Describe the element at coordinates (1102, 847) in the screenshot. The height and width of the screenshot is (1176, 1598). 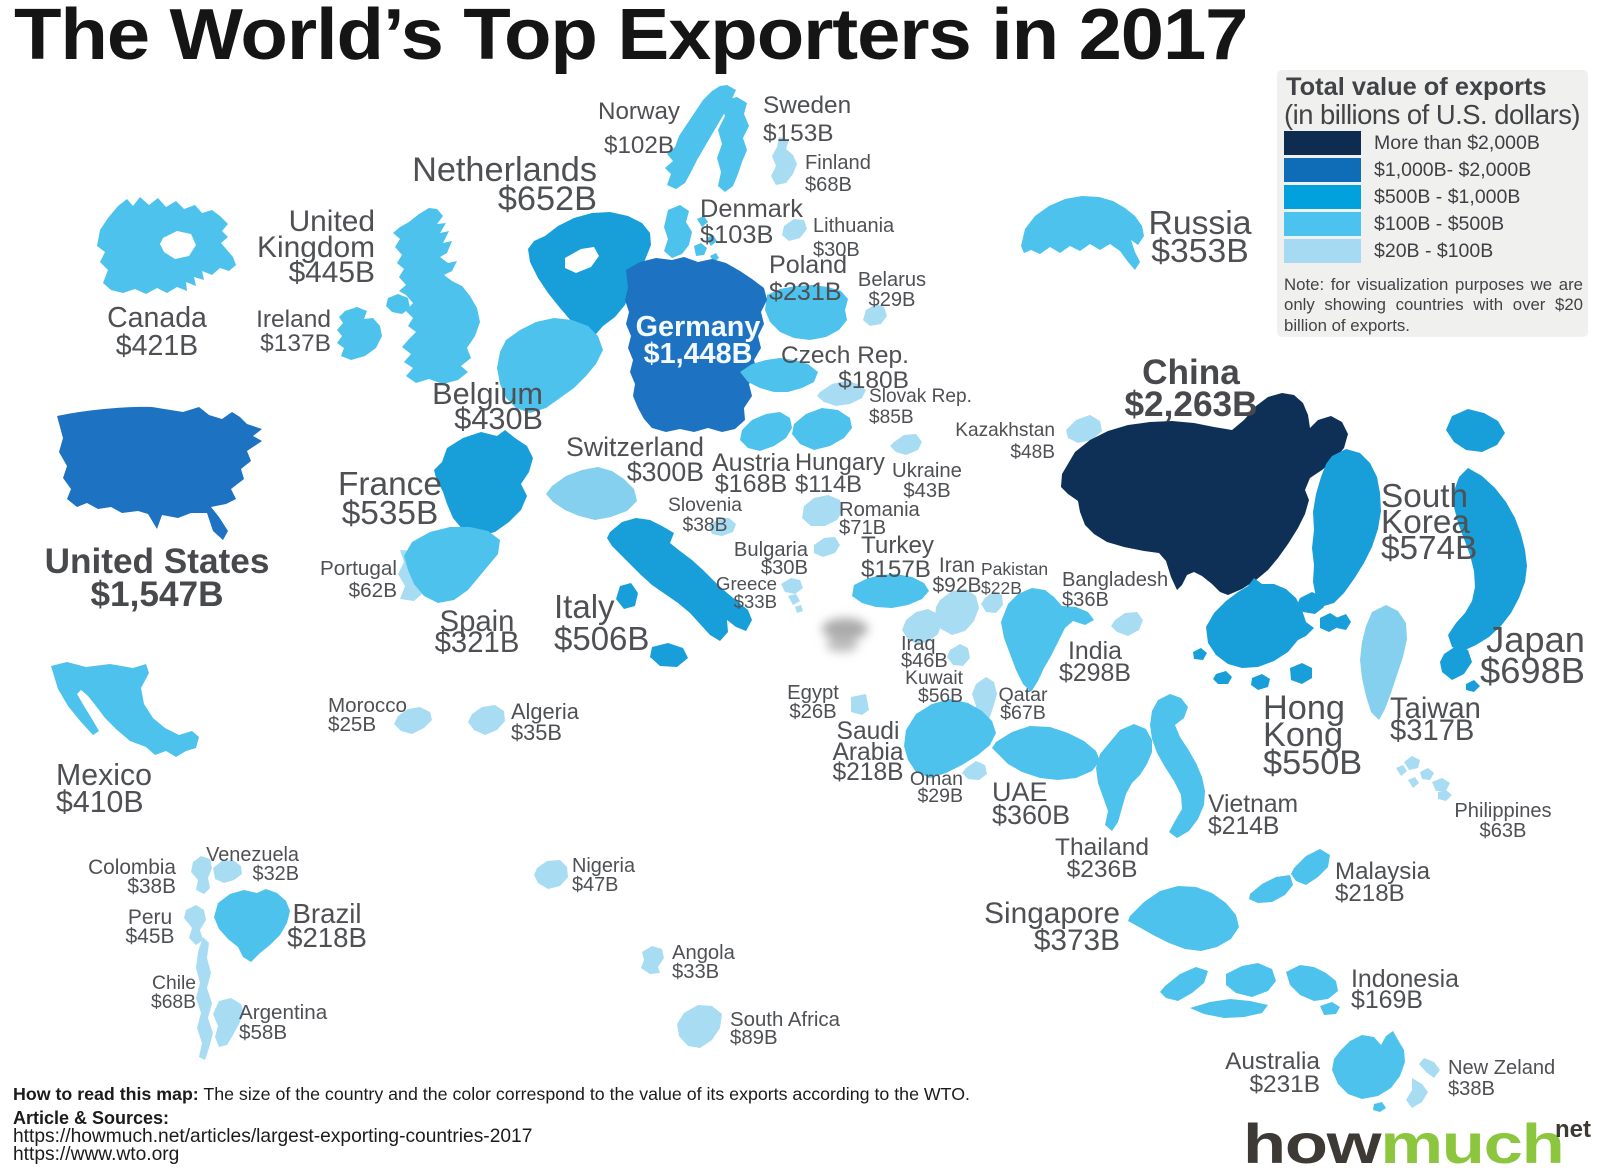
I see `svg-text: Thailand` at that location.